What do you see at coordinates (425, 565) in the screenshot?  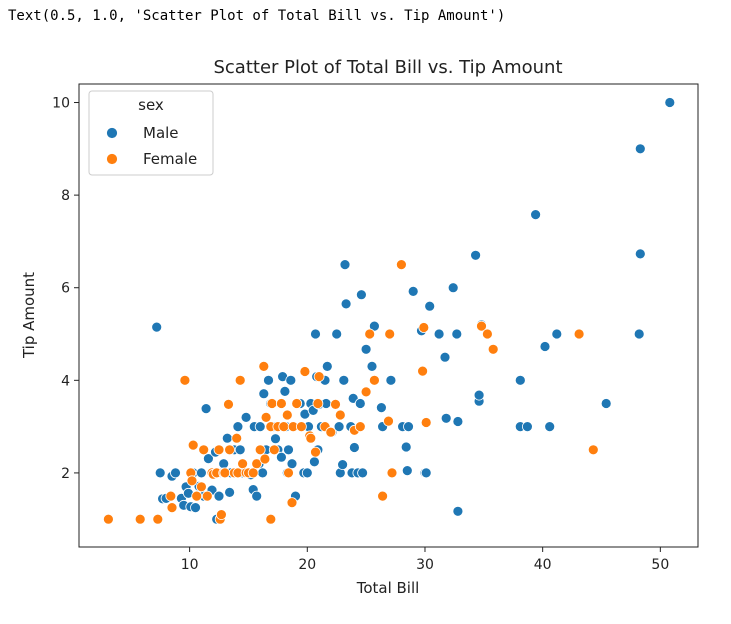 I see `x-tick-label: 30` at bounding box center [425, 565].